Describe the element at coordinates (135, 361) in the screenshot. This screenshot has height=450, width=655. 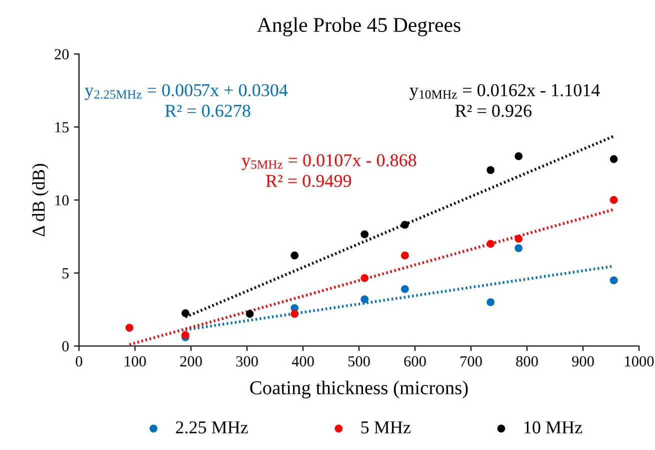
I see `x-tick-label: 100` at that location.